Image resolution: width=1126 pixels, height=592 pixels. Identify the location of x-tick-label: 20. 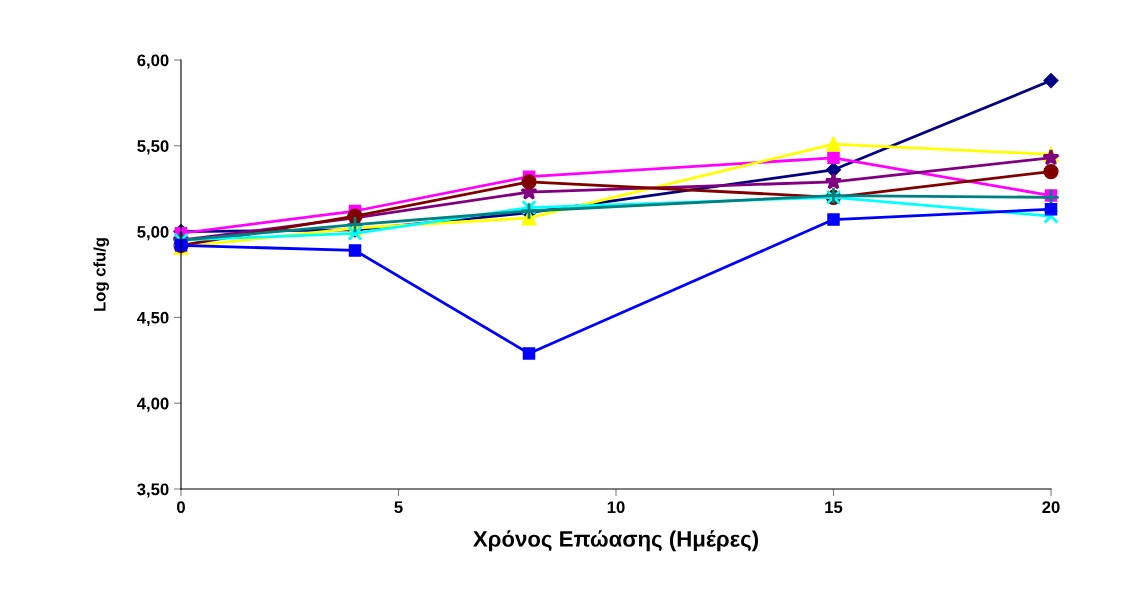
(1051, 507).